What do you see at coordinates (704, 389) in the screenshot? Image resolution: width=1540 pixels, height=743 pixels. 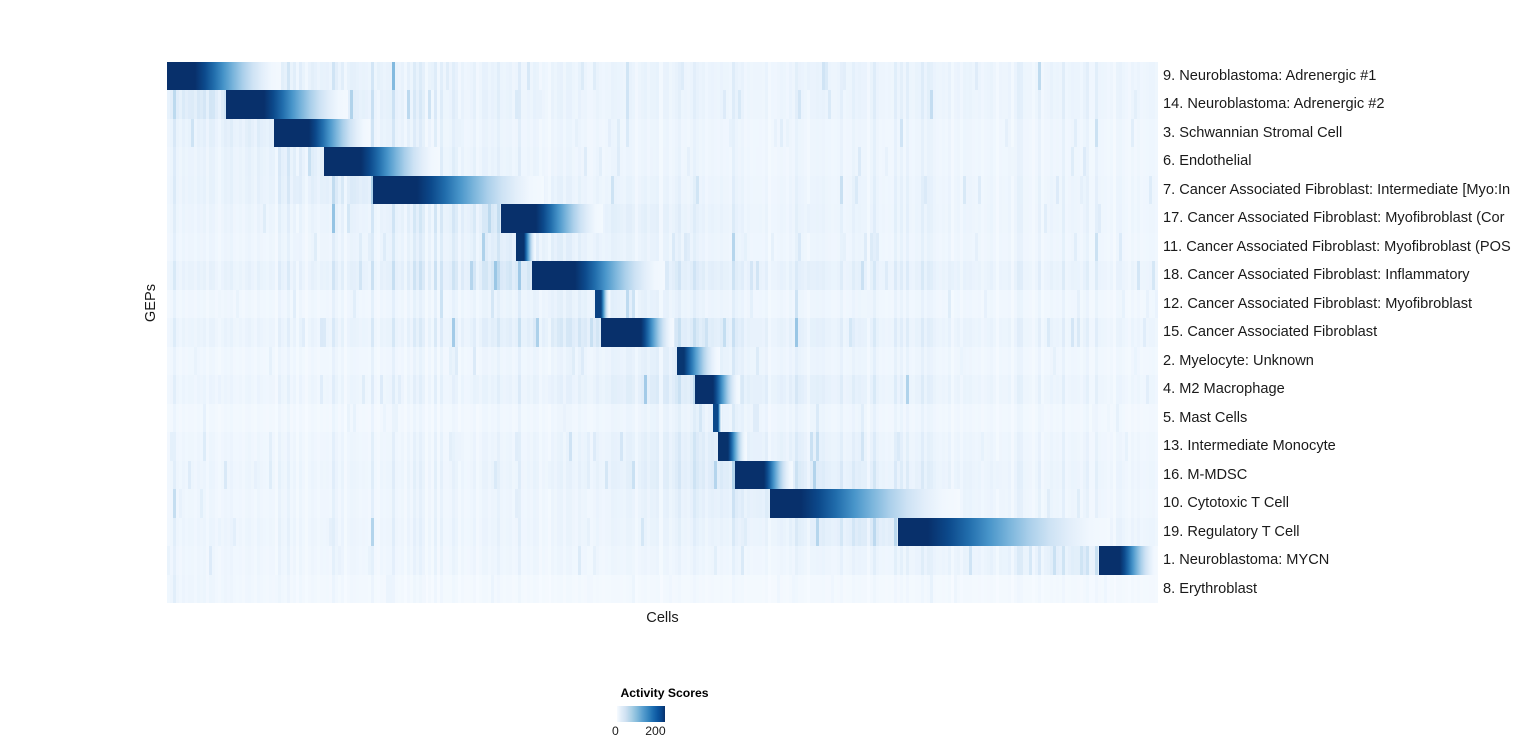 I see `heatmap-peak-block` at bounding box center [704, 389].